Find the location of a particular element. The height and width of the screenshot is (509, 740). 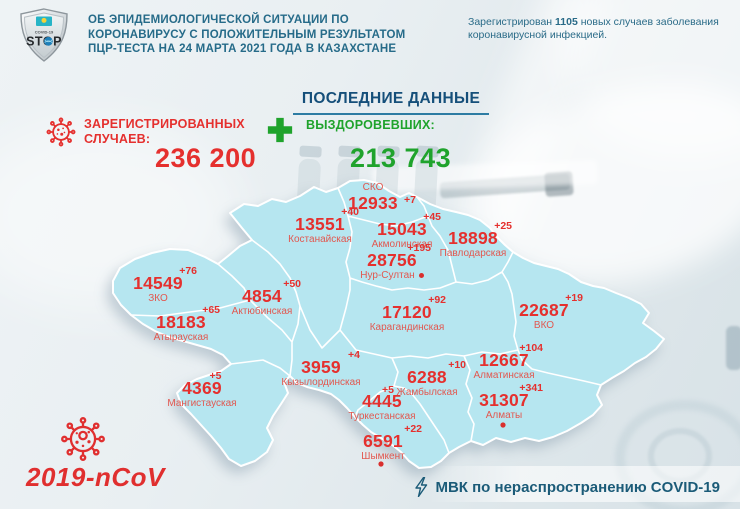

note-count: 1105 is located at coordinates (566, 22).